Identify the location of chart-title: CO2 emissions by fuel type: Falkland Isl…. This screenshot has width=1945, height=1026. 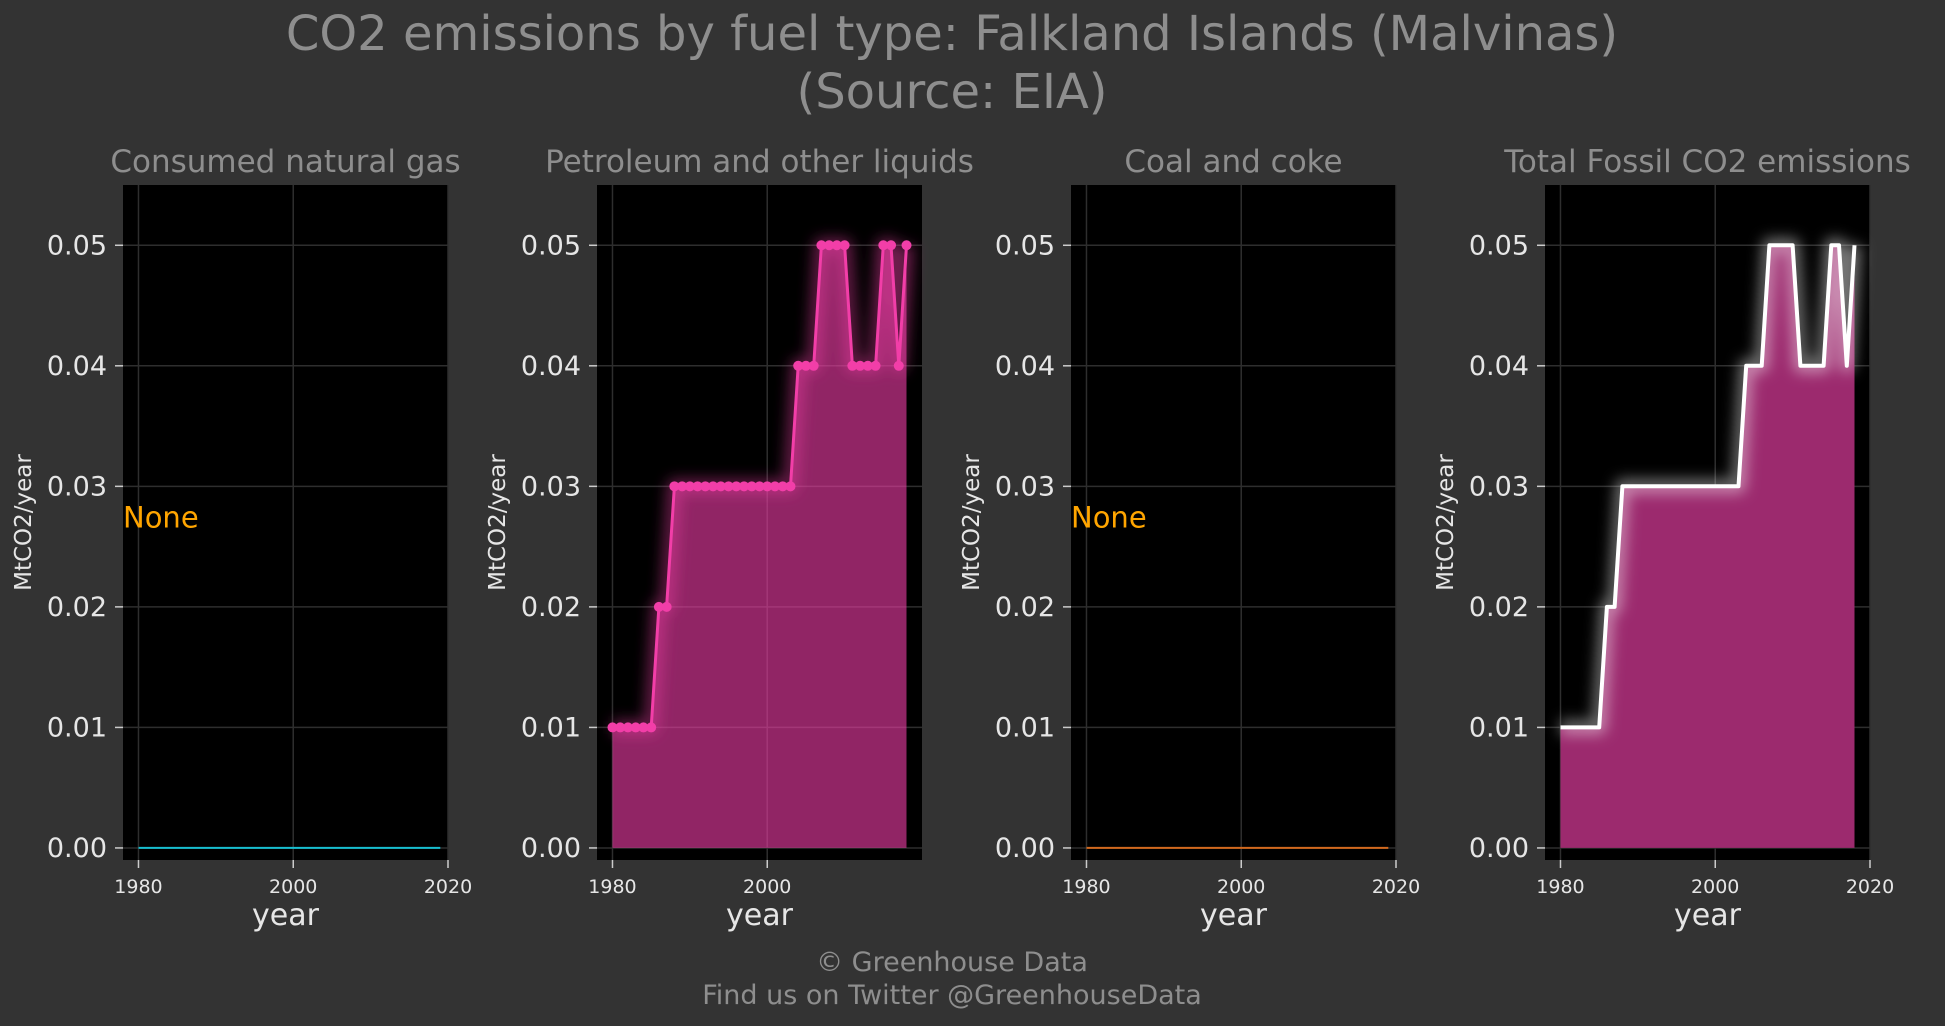
(952, 34).